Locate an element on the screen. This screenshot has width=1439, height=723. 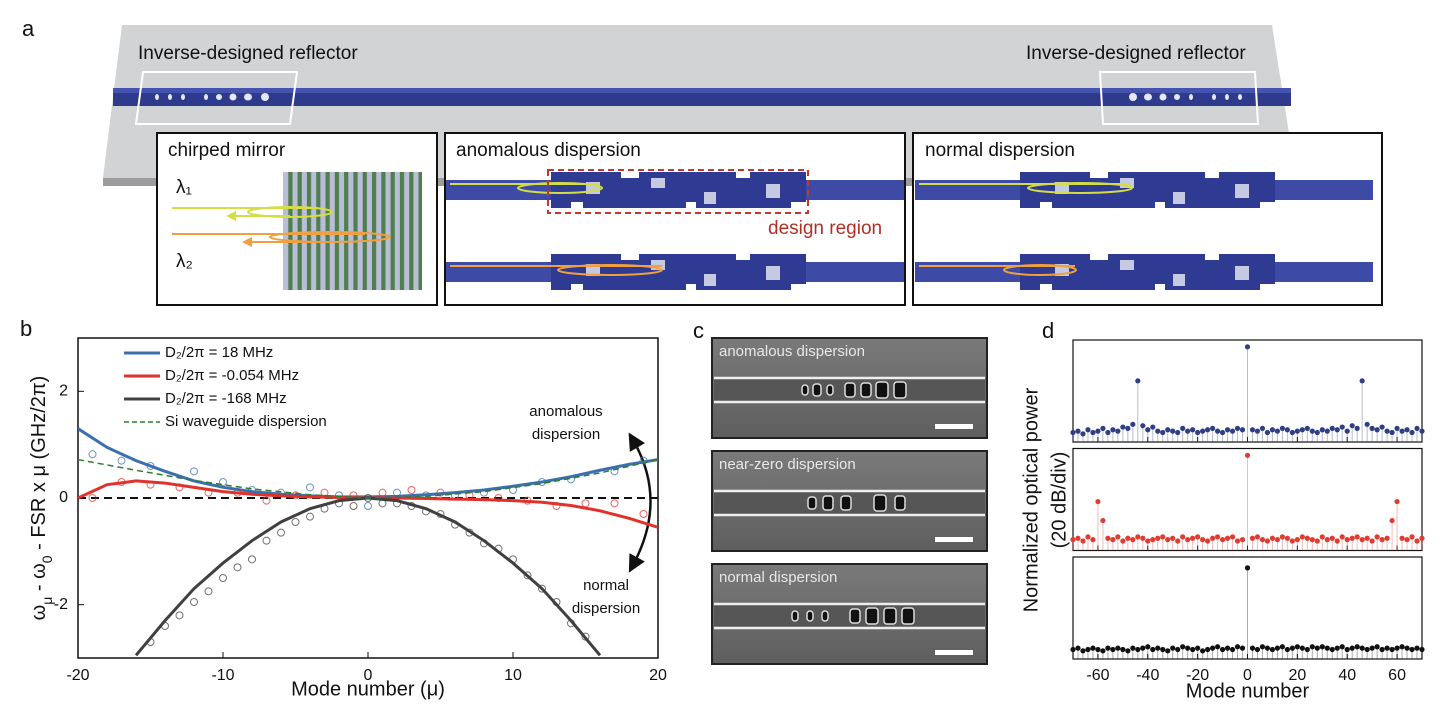
x-tick-label: 40 is located at coordinates (1347, 675).